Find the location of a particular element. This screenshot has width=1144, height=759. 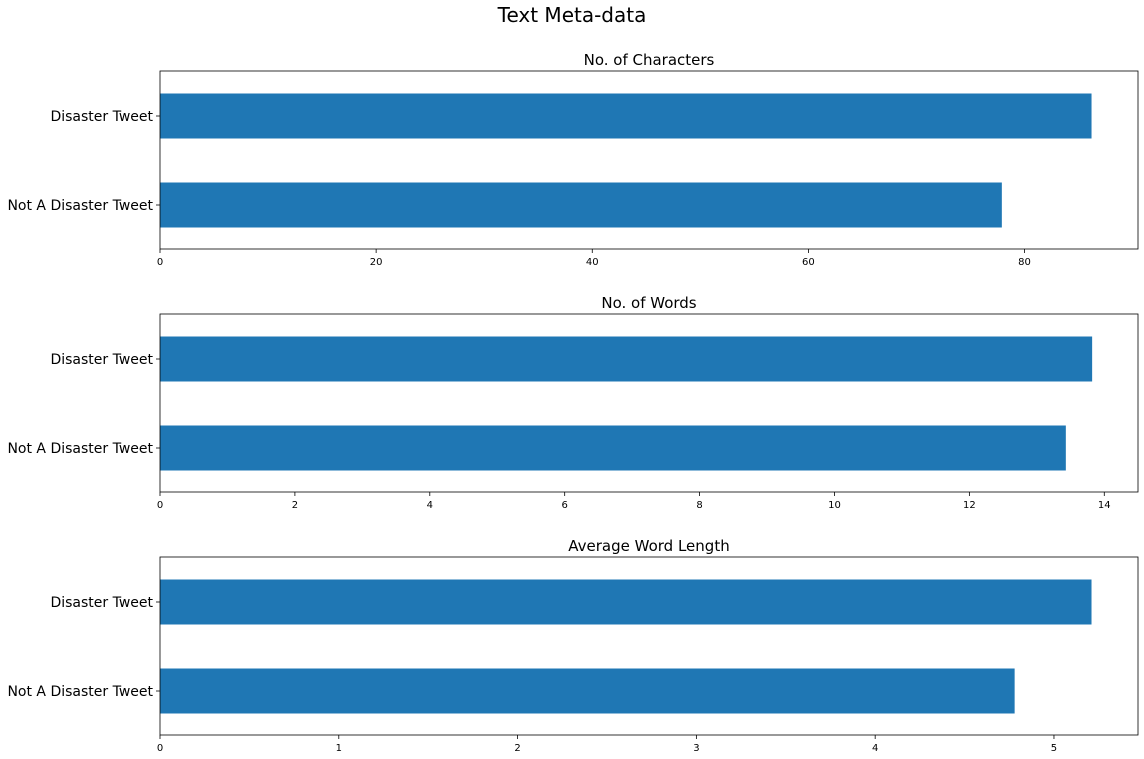

x-tick-label: 12 is located at coordinates (969, 505).